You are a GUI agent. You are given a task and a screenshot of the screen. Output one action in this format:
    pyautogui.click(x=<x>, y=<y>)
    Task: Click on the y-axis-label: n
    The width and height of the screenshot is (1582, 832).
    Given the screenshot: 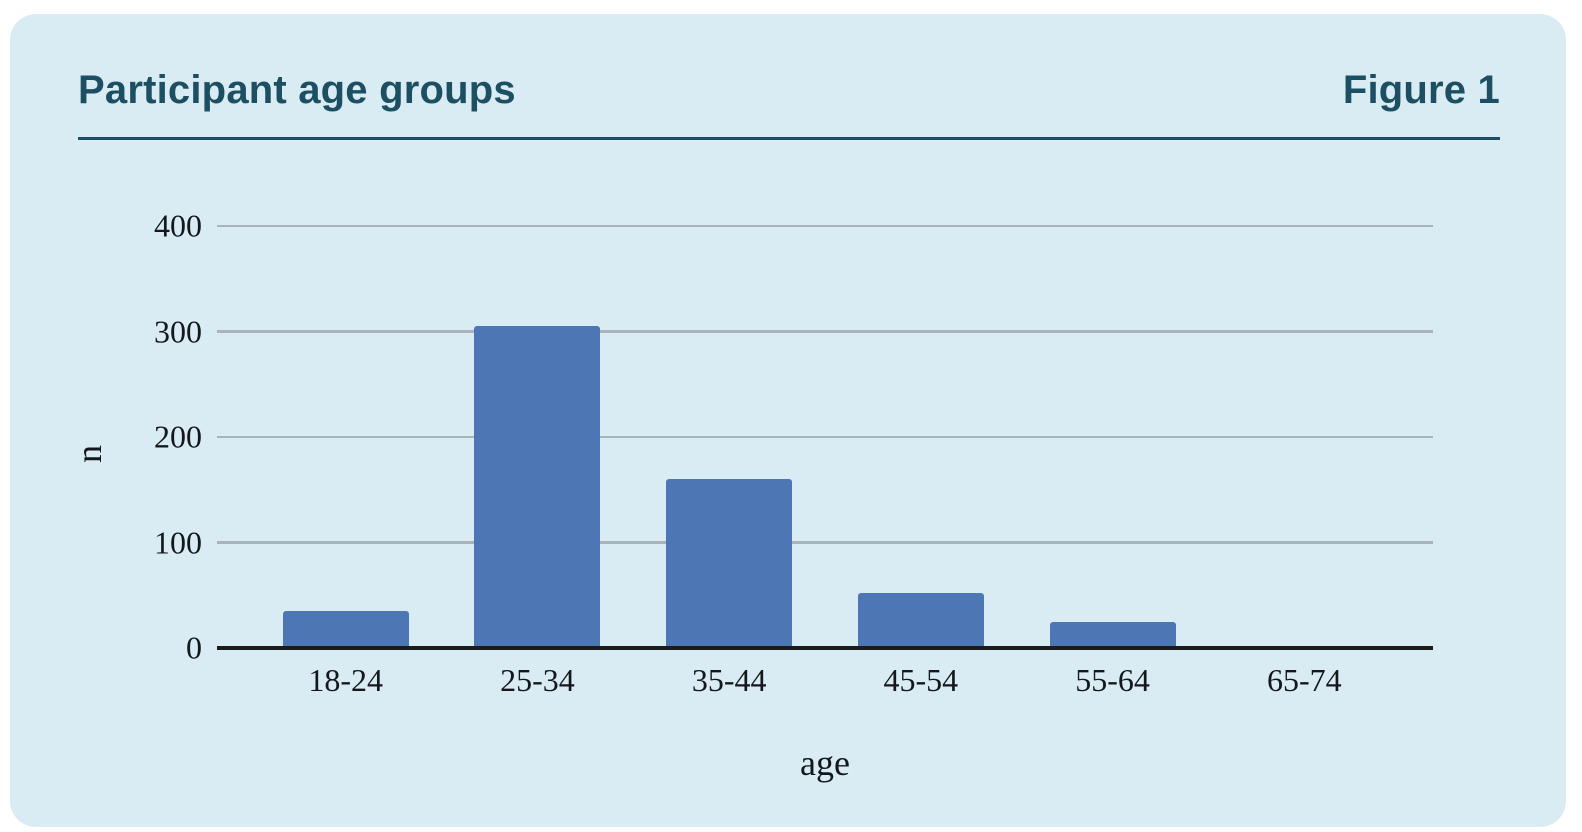 What is the action you would take?
    pyautogui.click(x=89, y=454)
    